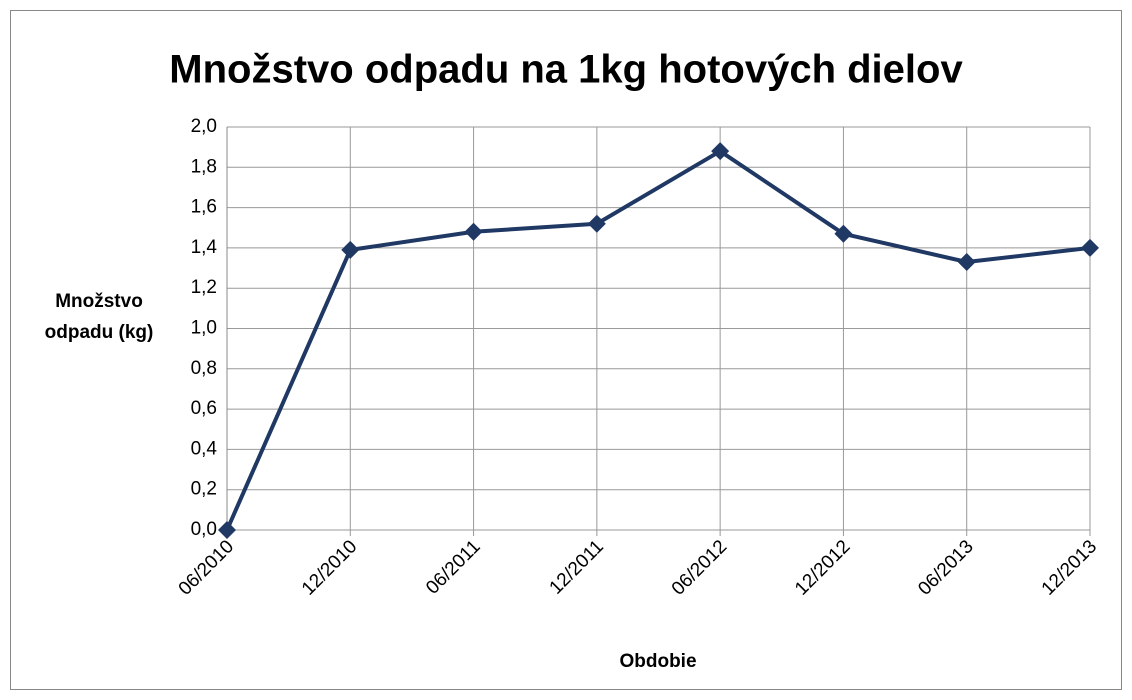 The width and height of the screenshot is (1132, 700). I want to click on chart-title: Množstvo odpadu na 1kg hotových dielov, so click(566, 70).